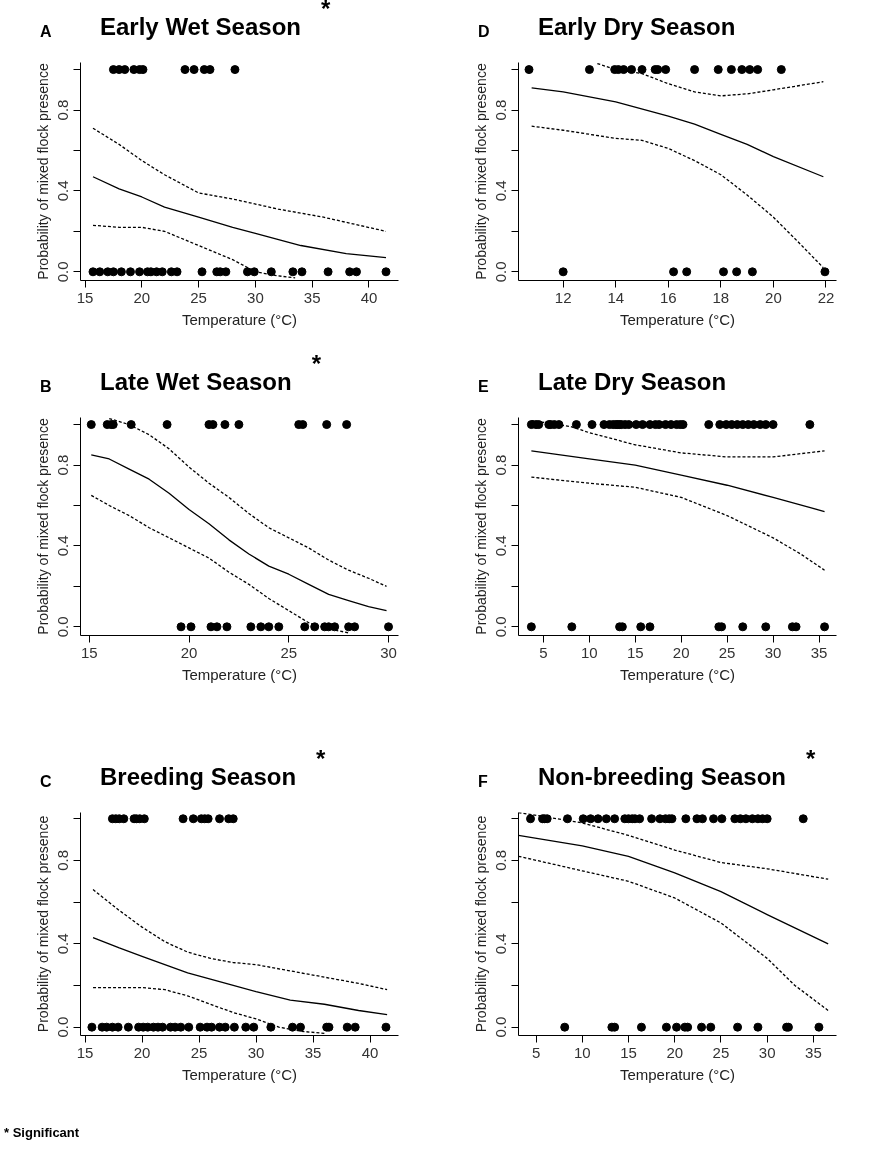 This screenshot has height=1170, width=876. Describe the element at coordinates (200, 26) in the screenshot. I see `chart-title: Early Wet Season` at that location.